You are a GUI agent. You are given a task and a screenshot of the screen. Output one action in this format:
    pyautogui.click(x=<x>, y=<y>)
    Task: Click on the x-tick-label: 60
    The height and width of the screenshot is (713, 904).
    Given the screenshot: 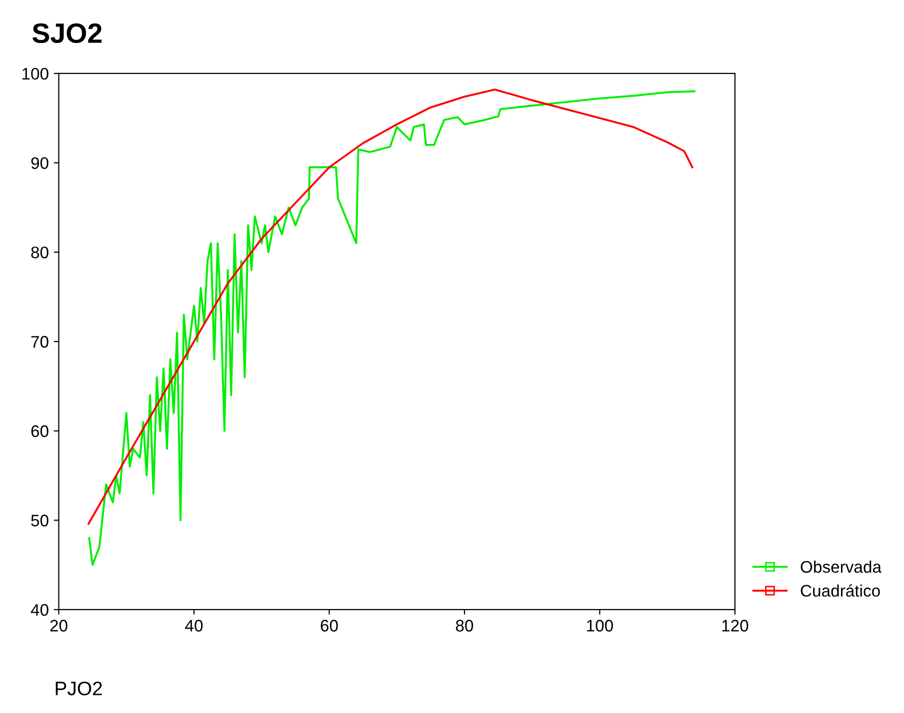 What is the action you would take?
    pyautogui.click(x=329, y=626)
    